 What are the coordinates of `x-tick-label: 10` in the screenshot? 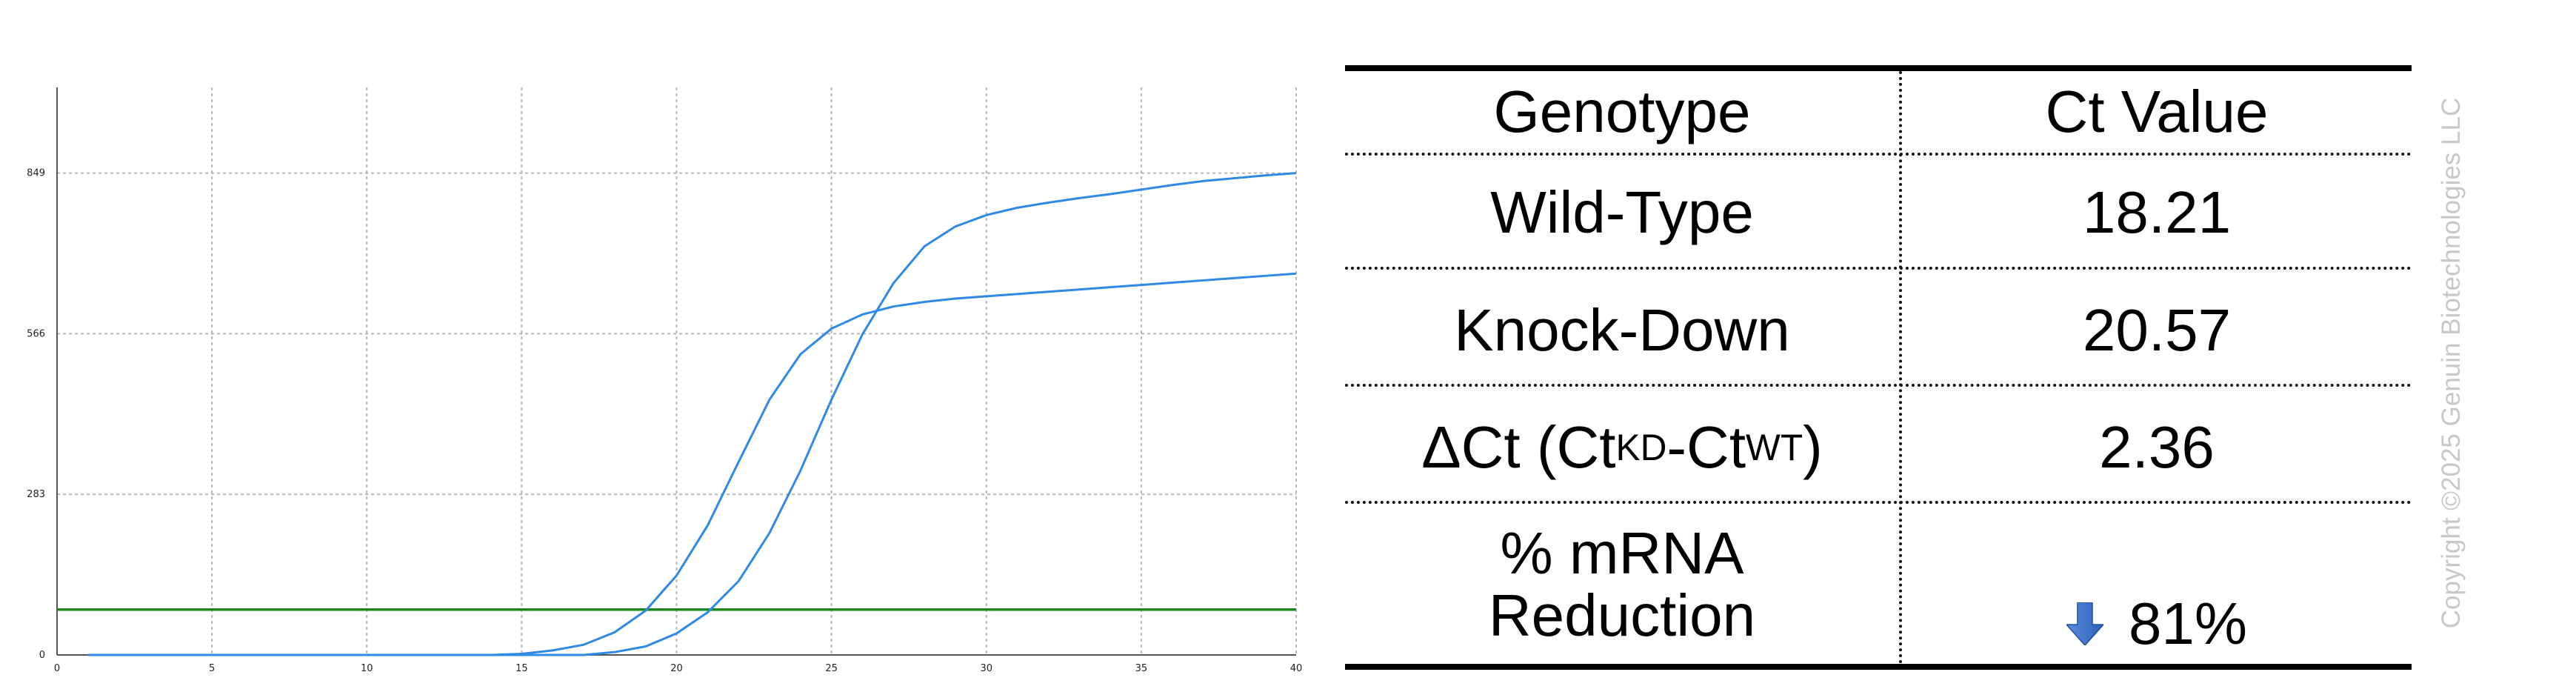 It's located at (367, 668).